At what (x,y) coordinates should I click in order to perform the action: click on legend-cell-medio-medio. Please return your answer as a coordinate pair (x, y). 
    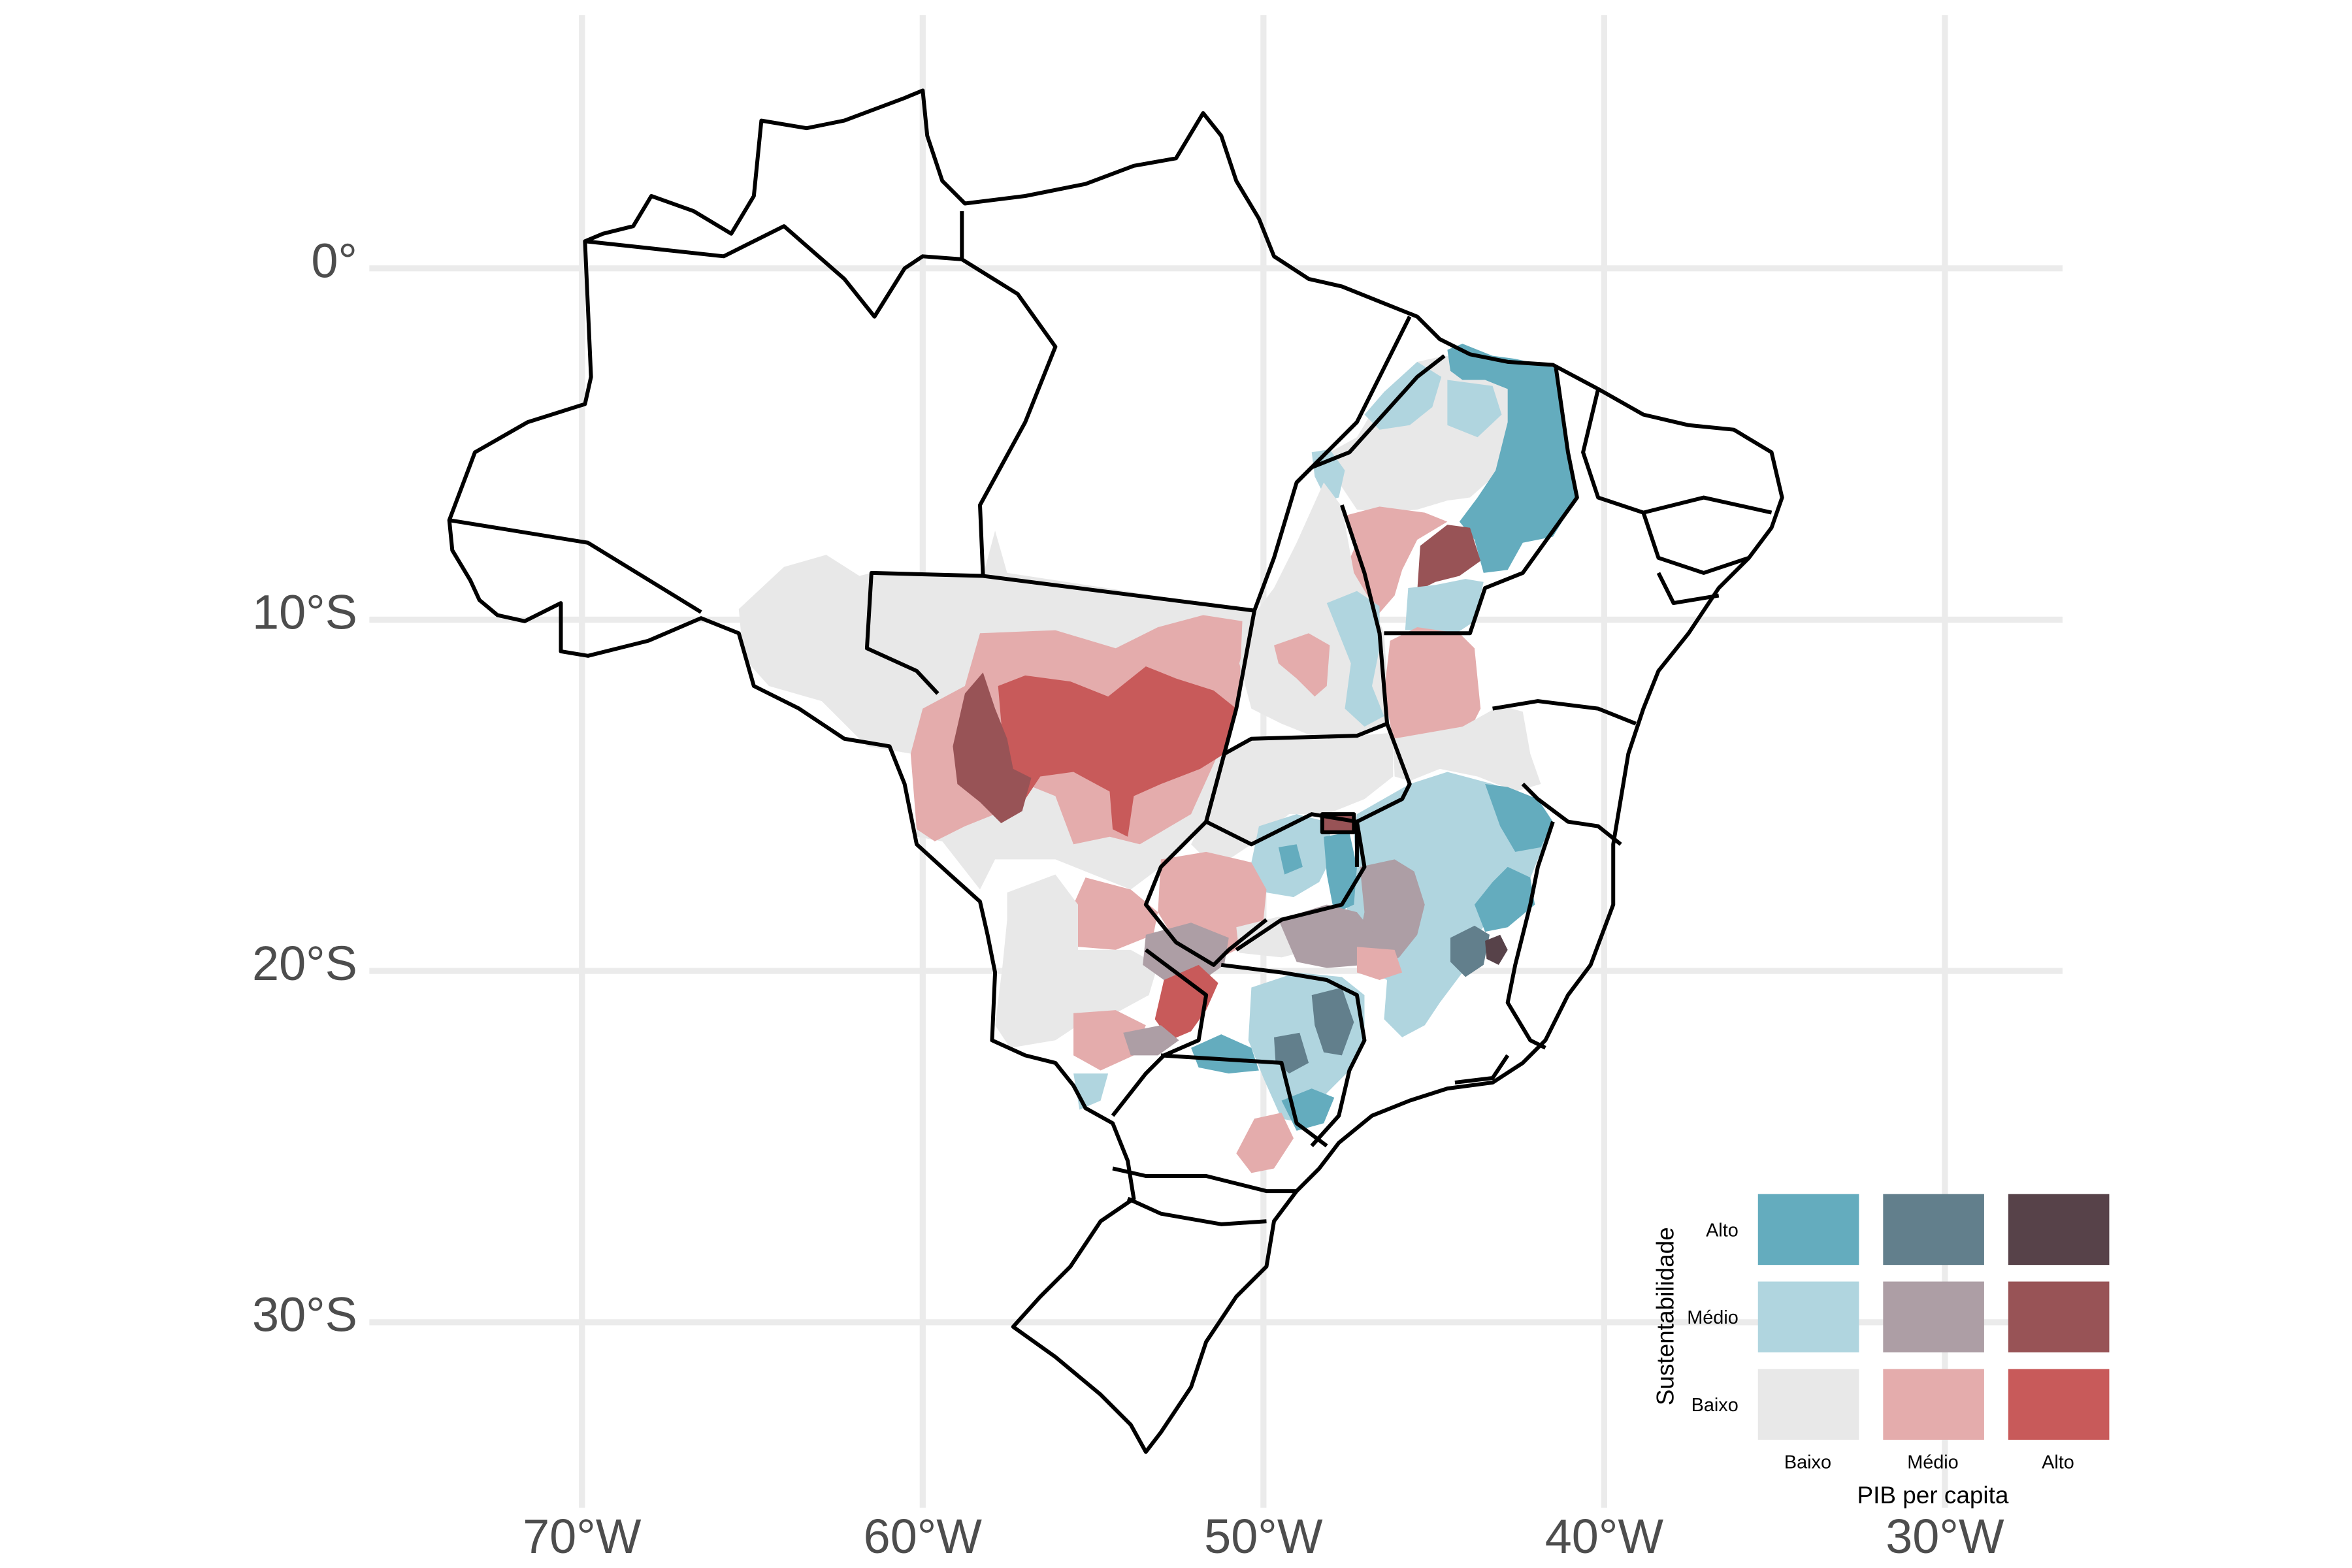
    Looking at the image, I should click on (1933, 1316).